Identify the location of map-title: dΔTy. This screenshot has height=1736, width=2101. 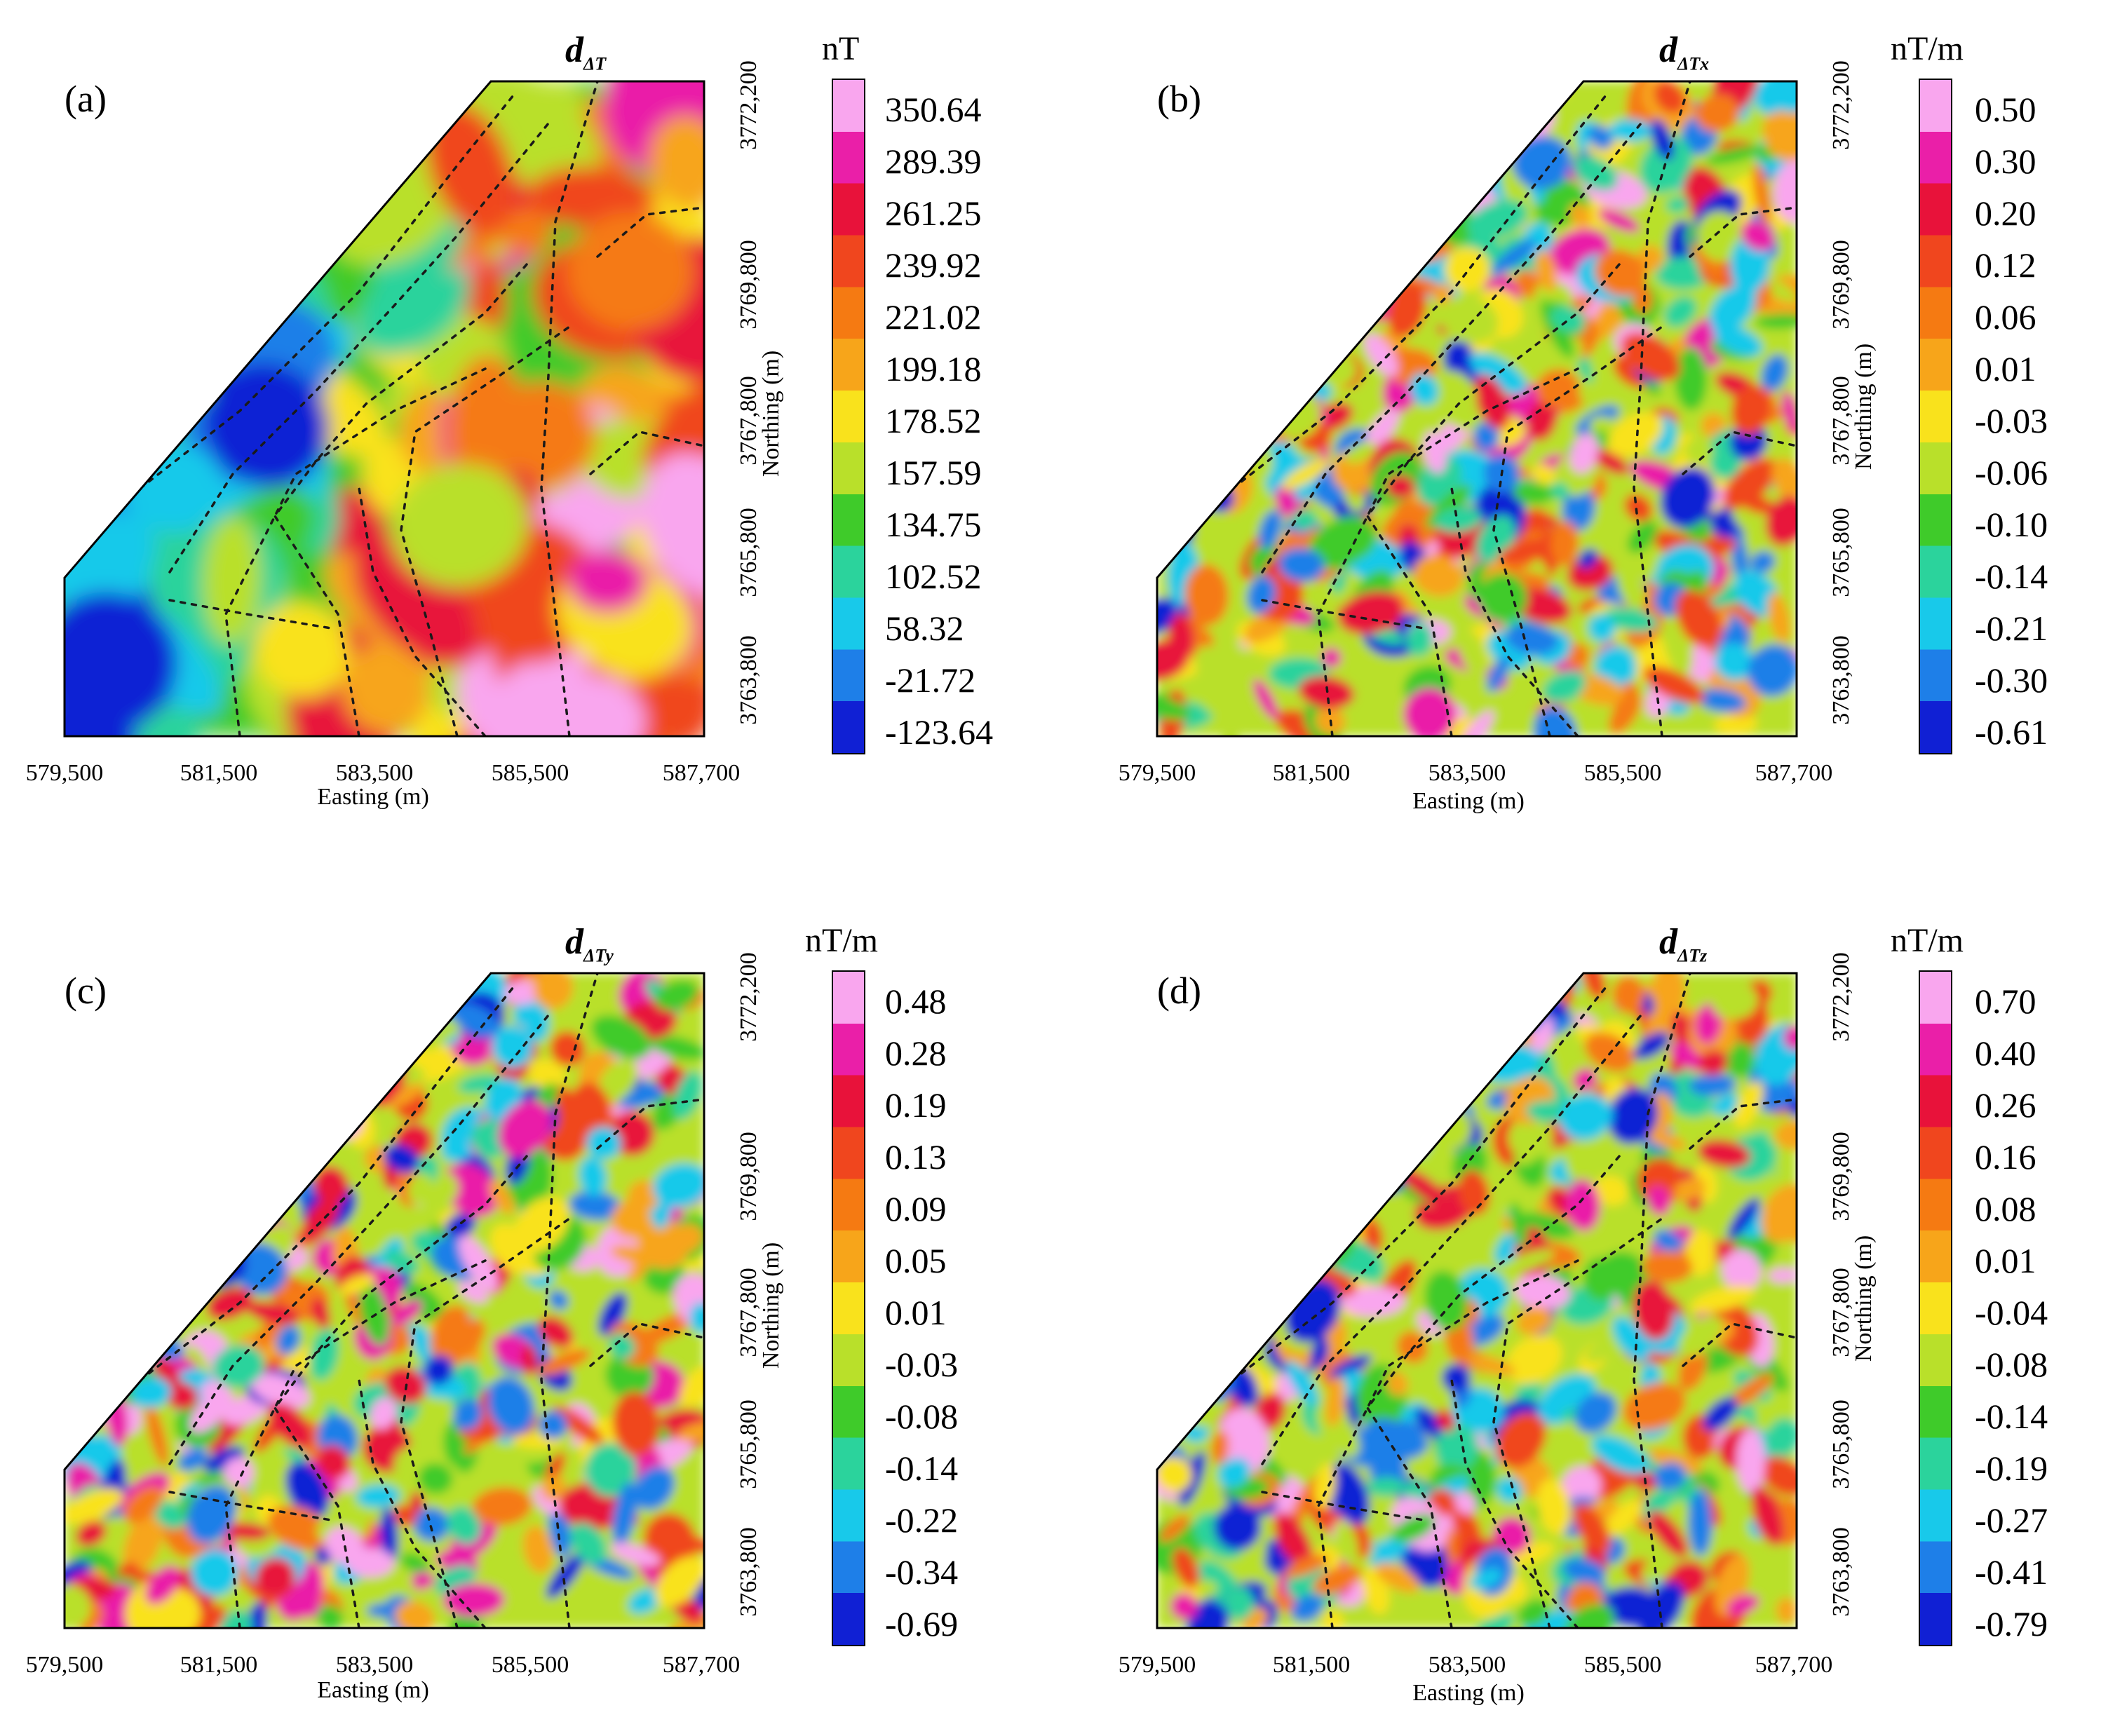
(589, 943).